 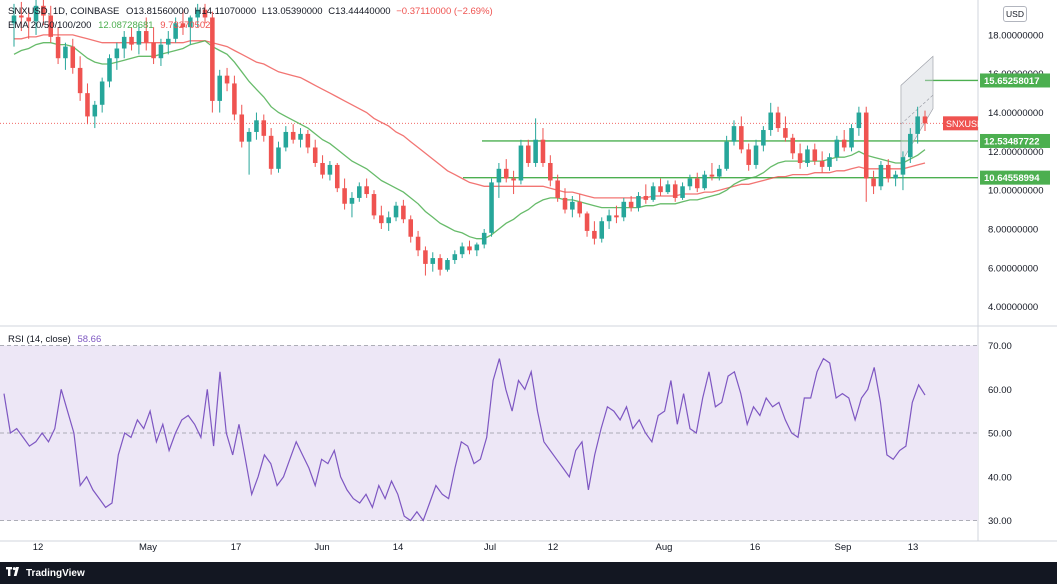 What do you see at coordinates (45, 573) in the screenshot?
I see `tradingview-logo: TradingView` at bounding box center [45, 573].